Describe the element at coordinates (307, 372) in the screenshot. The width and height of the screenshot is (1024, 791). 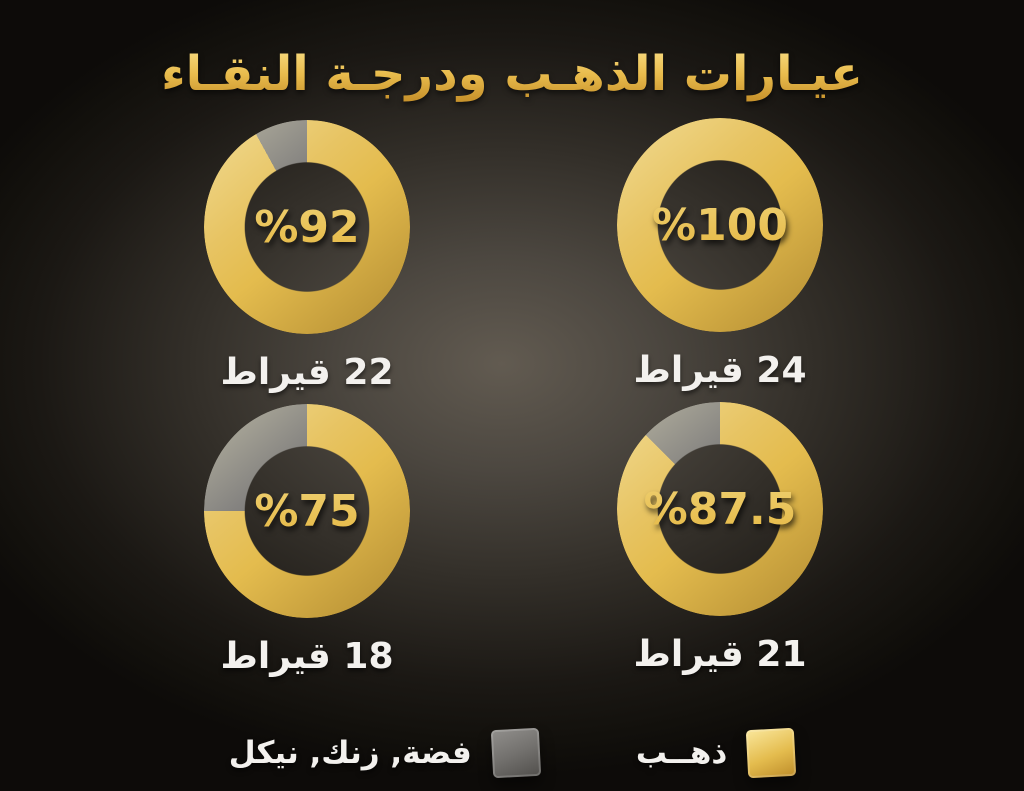
I see `karat-label-22k: 22 قيراط` at that location.